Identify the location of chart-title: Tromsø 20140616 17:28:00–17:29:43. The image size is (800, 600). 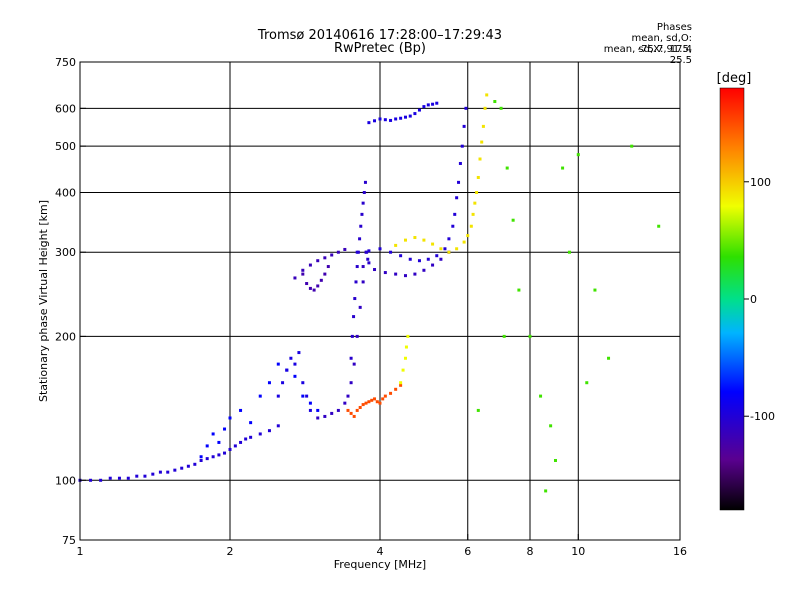
(380, 35).